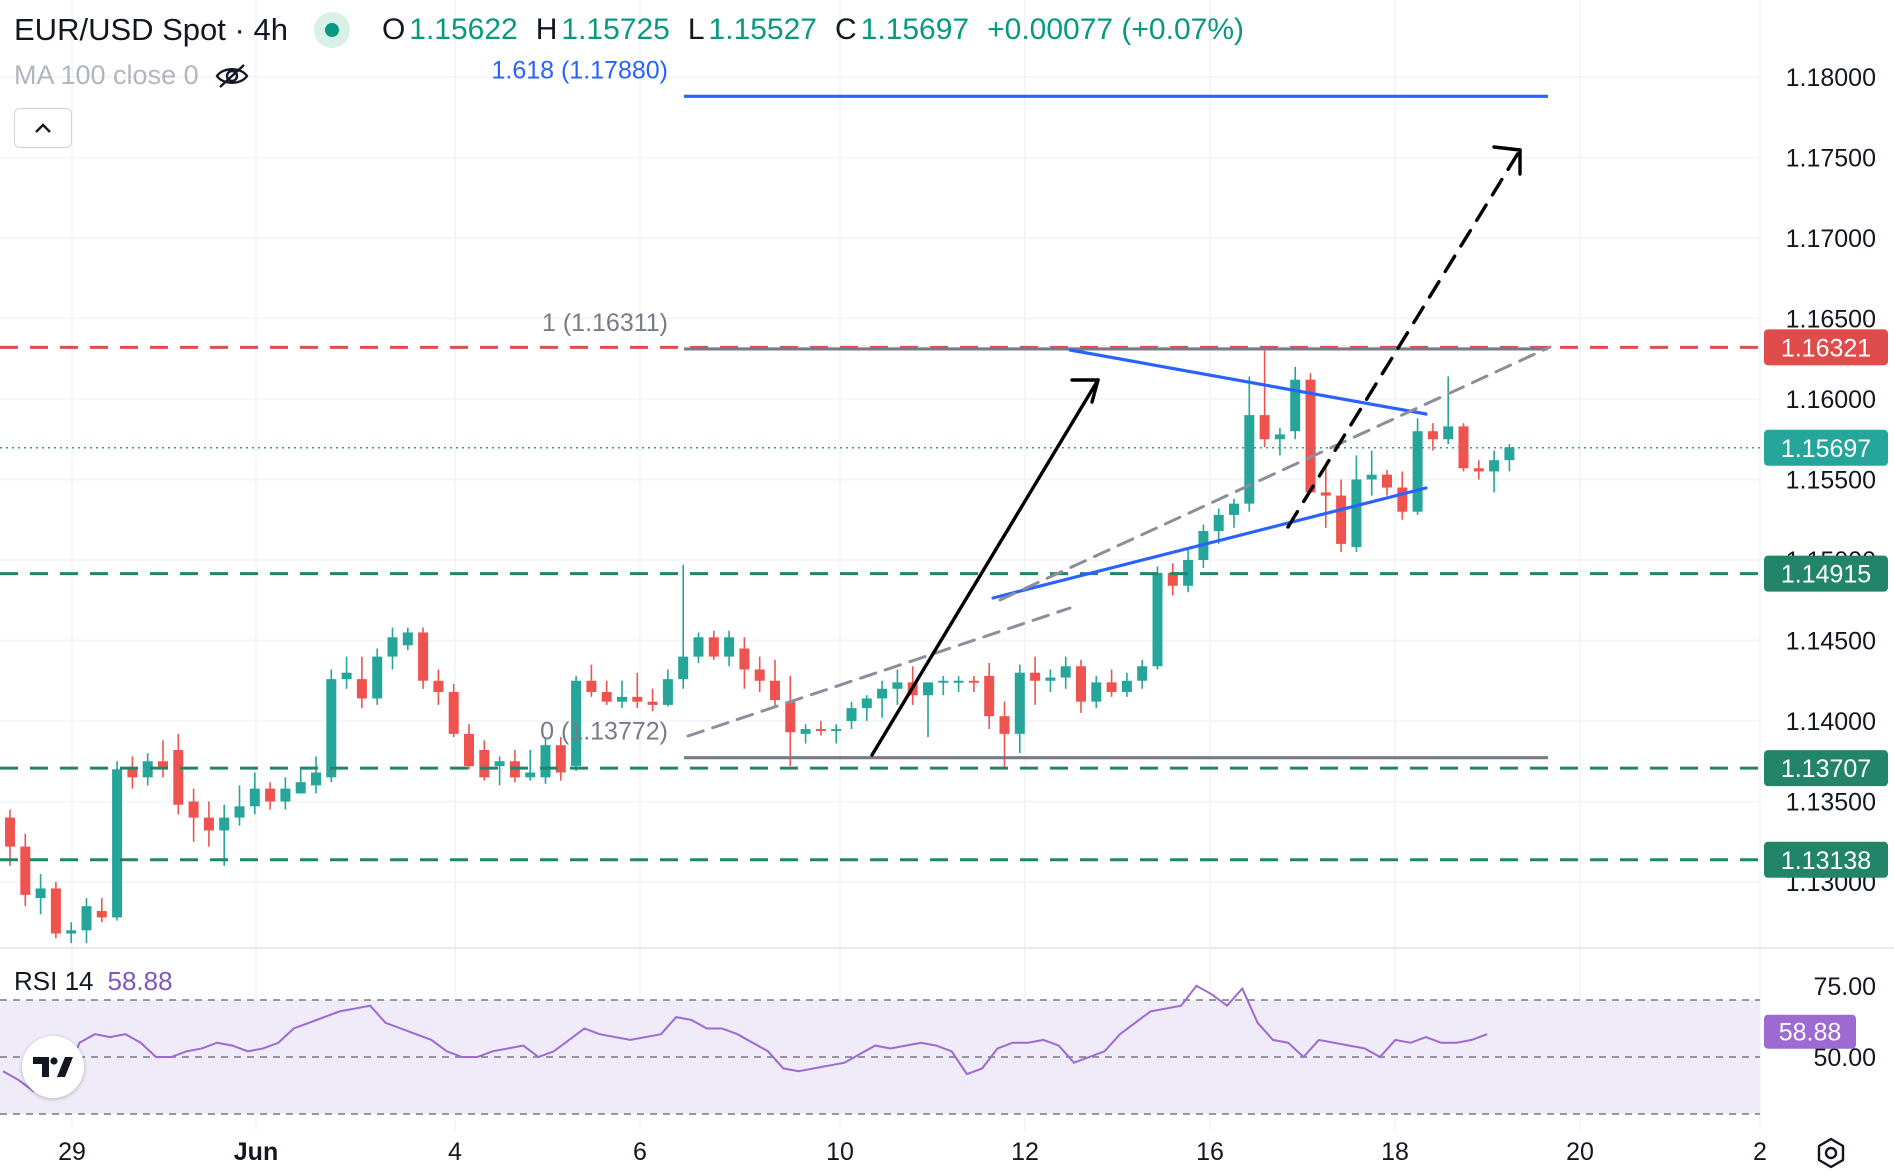 This screenshot has height=1176, width=1894. I want to click on market-status-icon, so click(331, 30).